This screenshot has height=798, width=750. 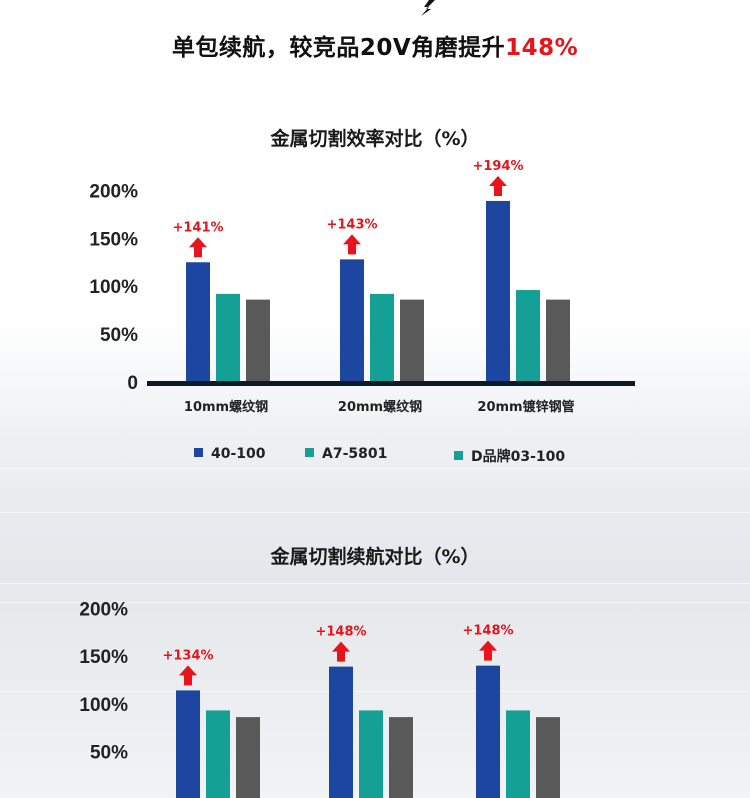 I want to click on legend-label: A7-5801, so click(x=355, y=454).